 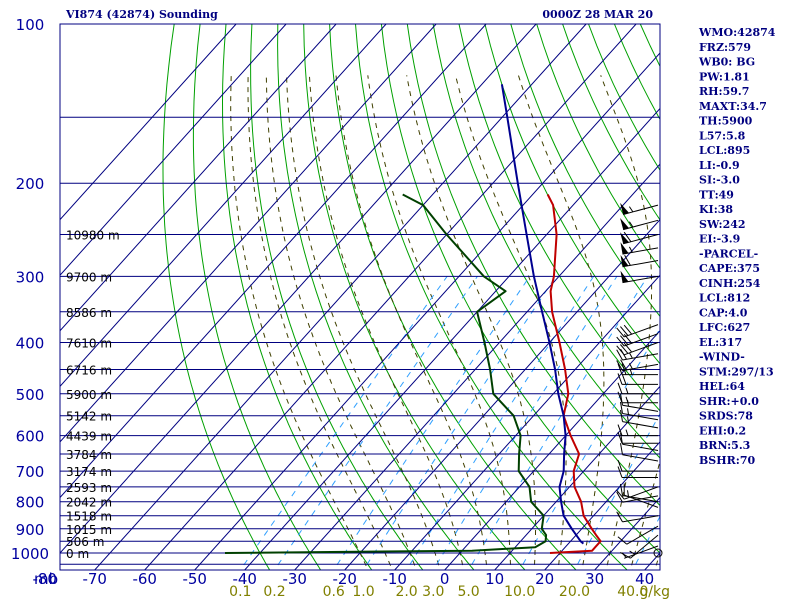 What do you see at coordinates (141, 14) in the screenshot?
I see `station-title: VI874 (42874) Sounding` at bounding box center [141, 14].